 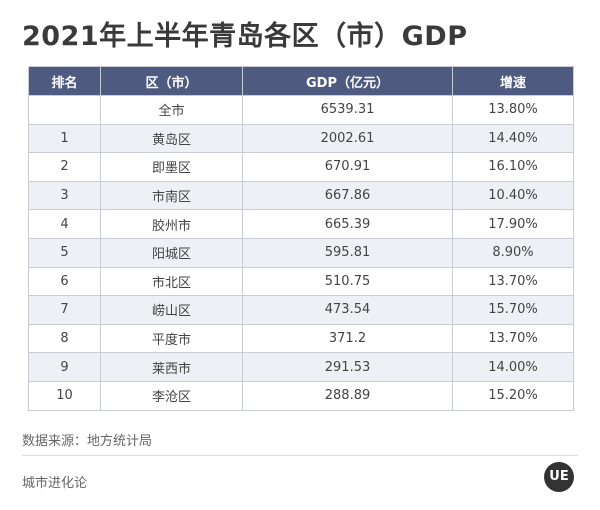 I want to click on cell-district: 市南区, so click(x=171, y=195).